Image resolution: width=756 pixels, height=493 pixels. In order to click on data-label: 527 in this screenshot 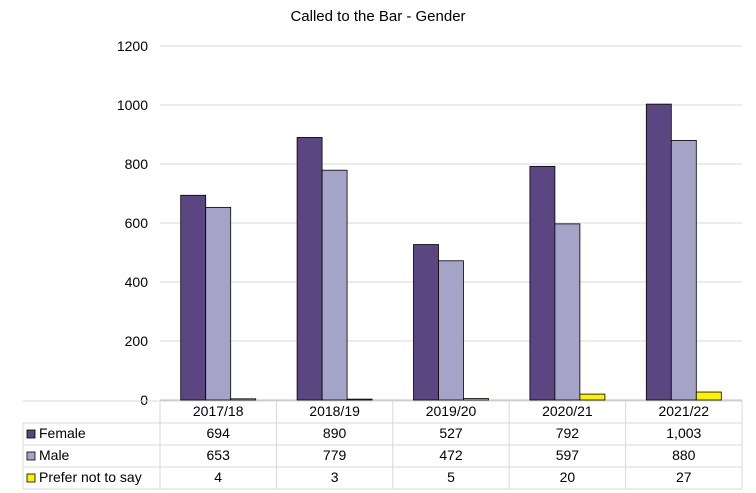, I will do `click(451, 433)`.